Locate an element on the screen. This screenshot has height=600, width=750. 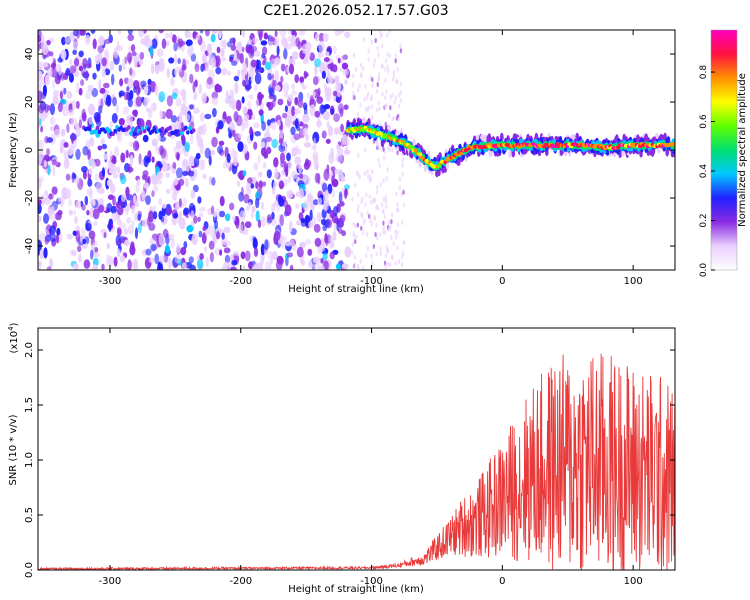
y-tick-label: 40 is located at coordinates (29, 54).